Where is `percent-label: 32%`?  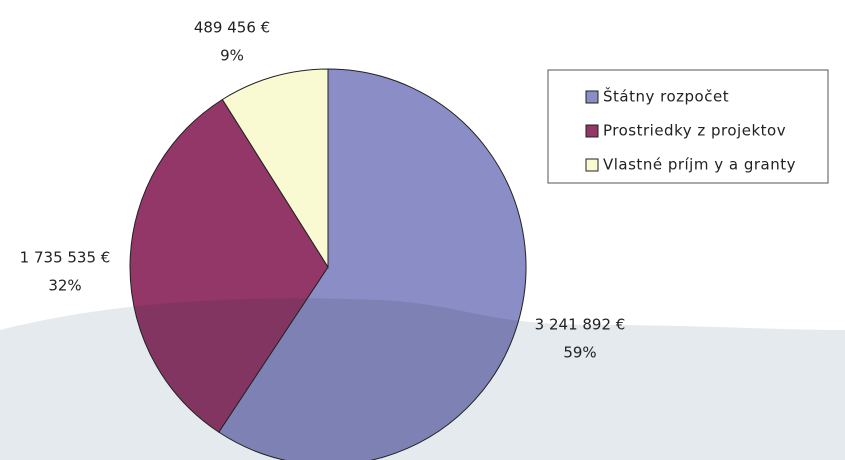
percent-label: 32% is located at coordinates (64, 286).